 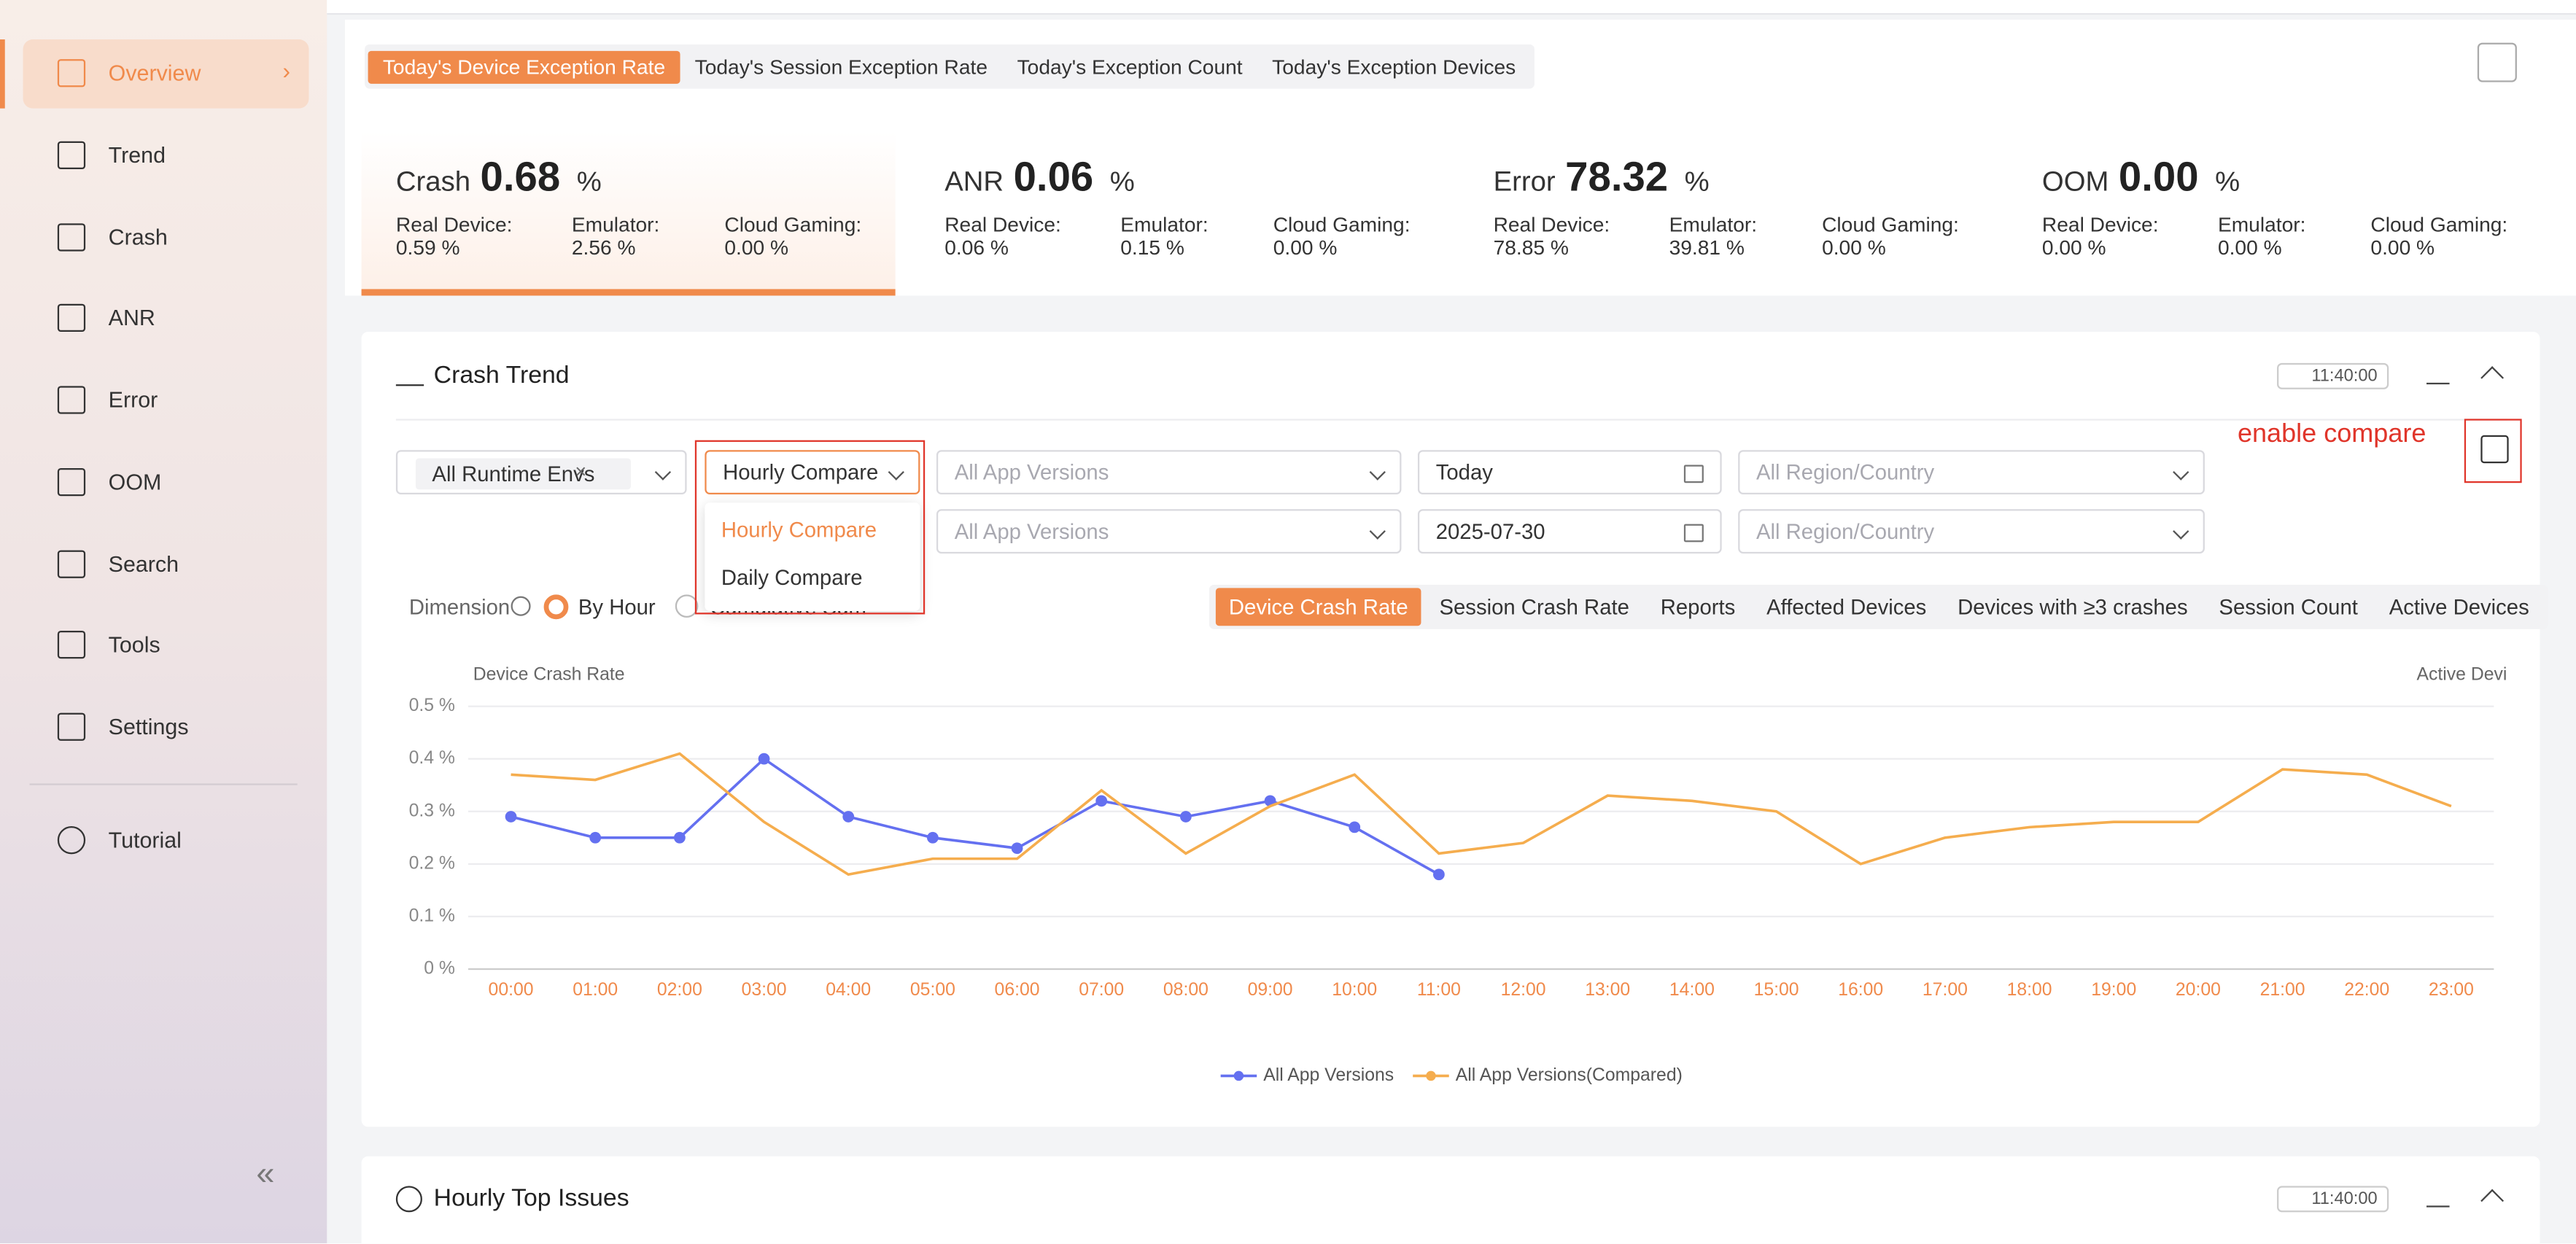 What do you see at coordinates (556, 607) in the screenshot?
I see `radio-checked` at bounding box center [556, 607].